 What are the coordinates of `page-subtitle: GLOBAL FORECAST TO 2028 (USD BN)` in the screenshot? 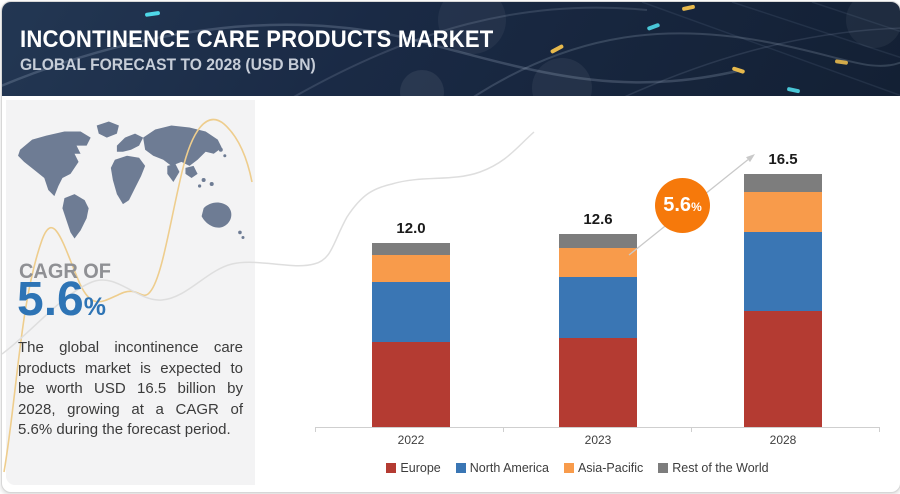 It's located at (168, 64).